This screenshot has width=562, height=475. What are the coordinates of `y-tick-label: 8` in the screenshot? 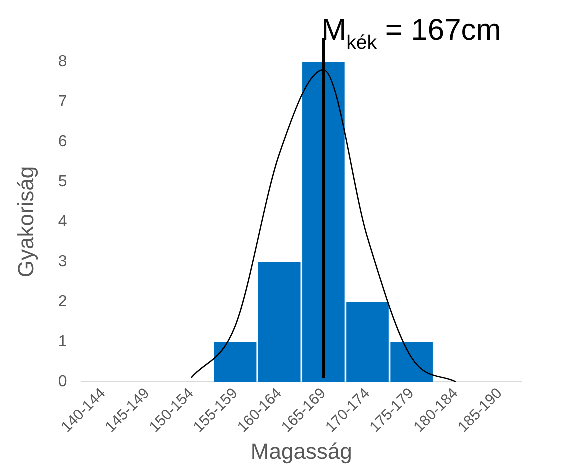 It's located at (63, 61).